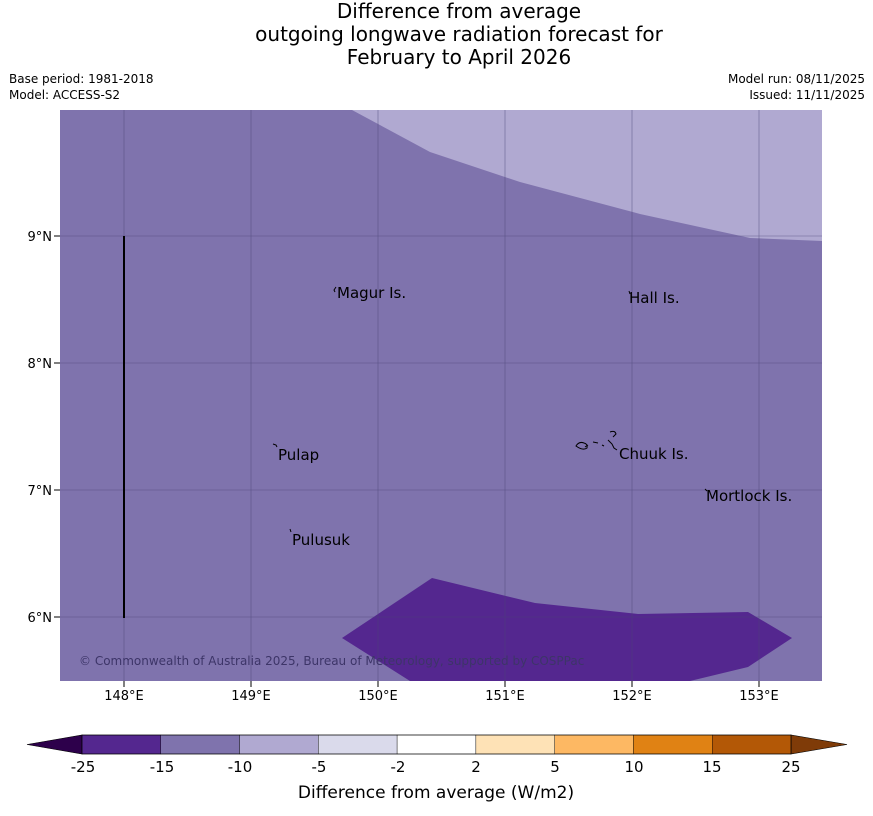  Describe the element at coordinates (335, 289) in the screenshot. I see `island-magur` at that location.